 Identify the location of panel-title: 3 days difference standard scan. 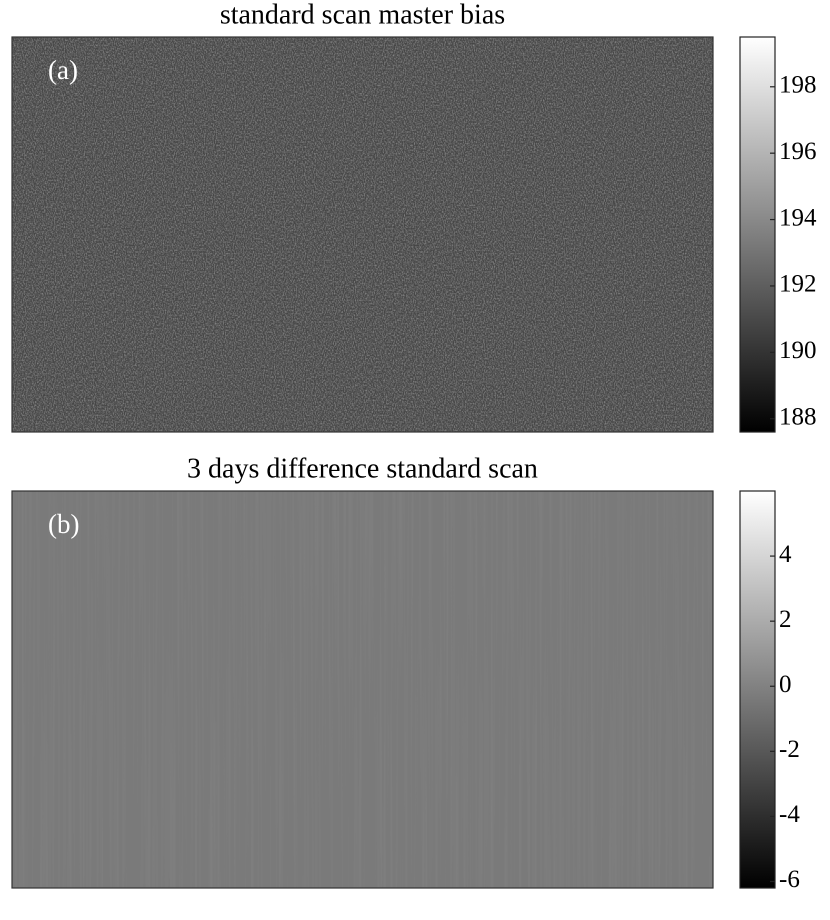
(362, 468).